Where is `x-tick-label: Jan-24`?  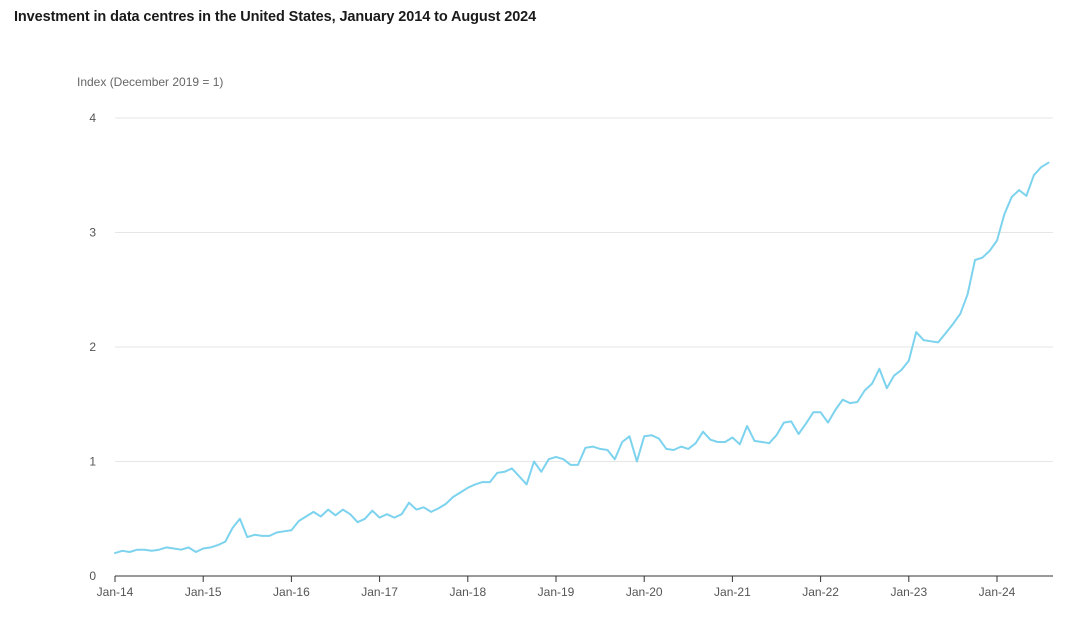 x-tick-label: Jan-24 is located at coordinates (997, 592).